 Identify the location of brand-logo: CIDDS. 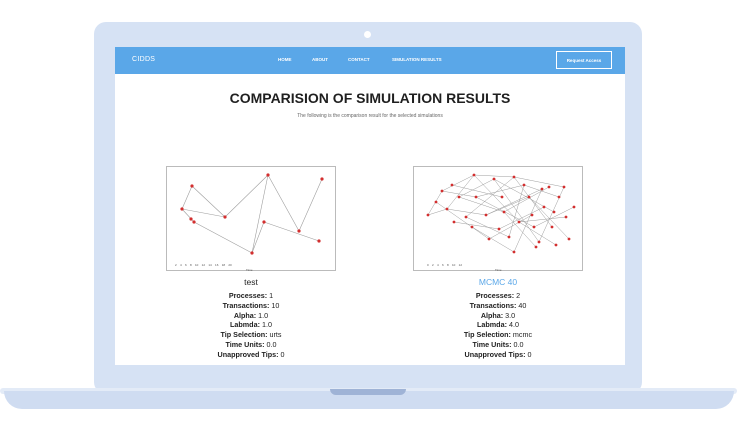
(144, 59).